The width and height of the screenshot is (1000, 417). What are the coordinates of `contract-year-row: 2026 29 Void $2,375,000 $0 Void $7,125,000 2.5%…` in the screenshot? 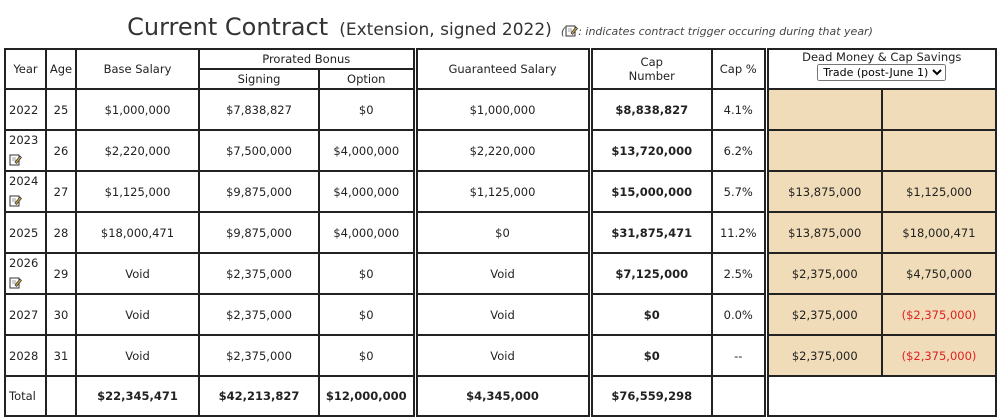 It's located at (500, 273).